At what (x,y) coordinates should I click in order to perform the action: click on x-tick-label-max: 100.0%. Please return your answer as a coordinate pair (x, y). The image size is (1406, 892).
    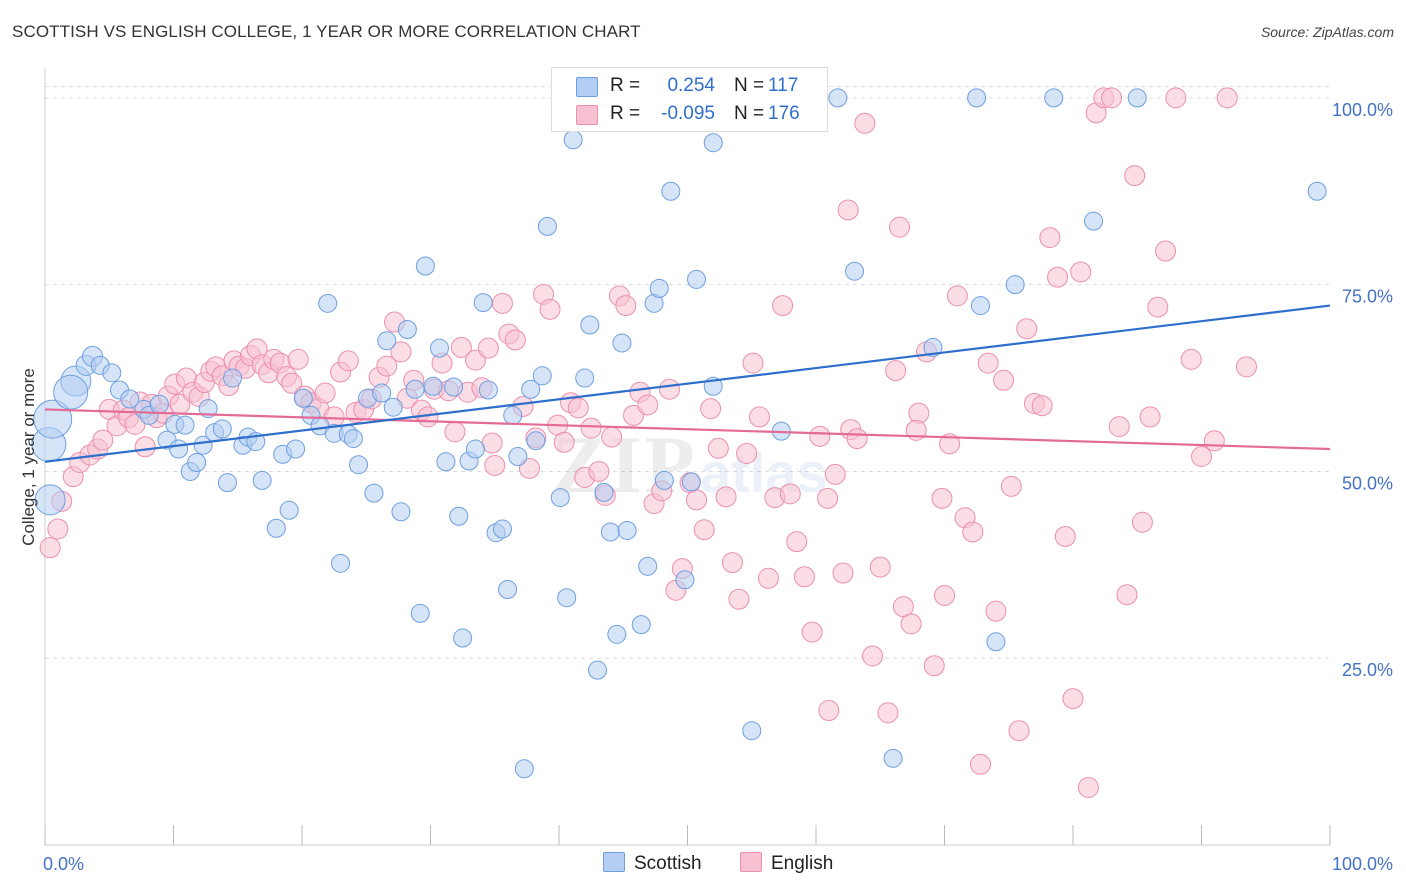
    Looking at the image, I should click on (1362, 864).